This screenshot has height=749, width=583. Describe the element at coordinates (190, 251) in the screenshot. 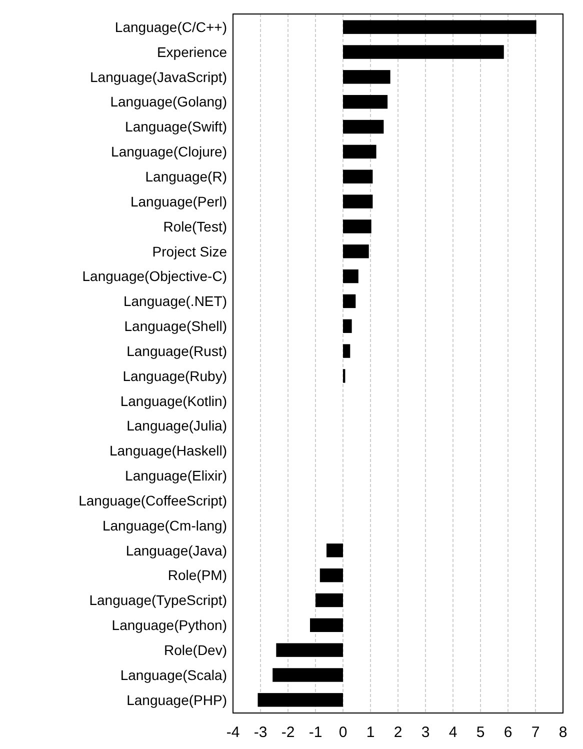

I see `y-tick-label: Project Size` at that location.